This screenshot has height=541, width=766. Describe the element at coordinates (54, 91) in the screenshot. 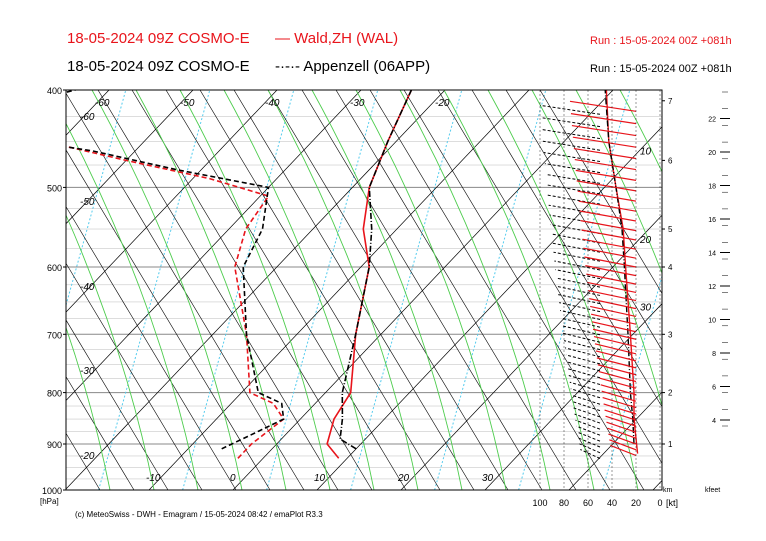

I see `pressure-tick-label: 400` at that location.